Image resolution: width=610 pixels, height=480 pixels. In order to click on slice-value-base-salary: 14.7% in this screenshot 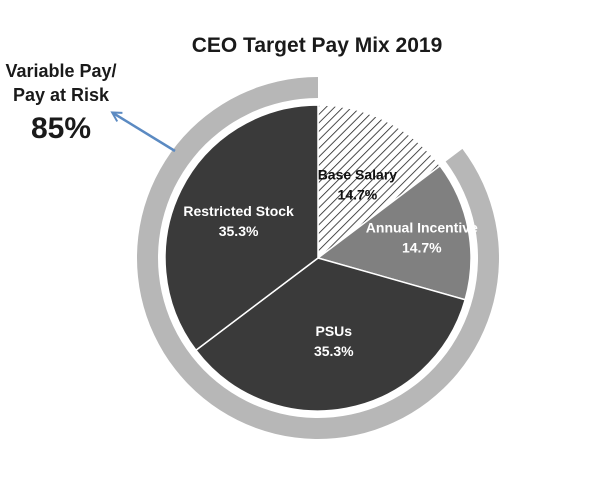, I will do `click(358, 194)`.